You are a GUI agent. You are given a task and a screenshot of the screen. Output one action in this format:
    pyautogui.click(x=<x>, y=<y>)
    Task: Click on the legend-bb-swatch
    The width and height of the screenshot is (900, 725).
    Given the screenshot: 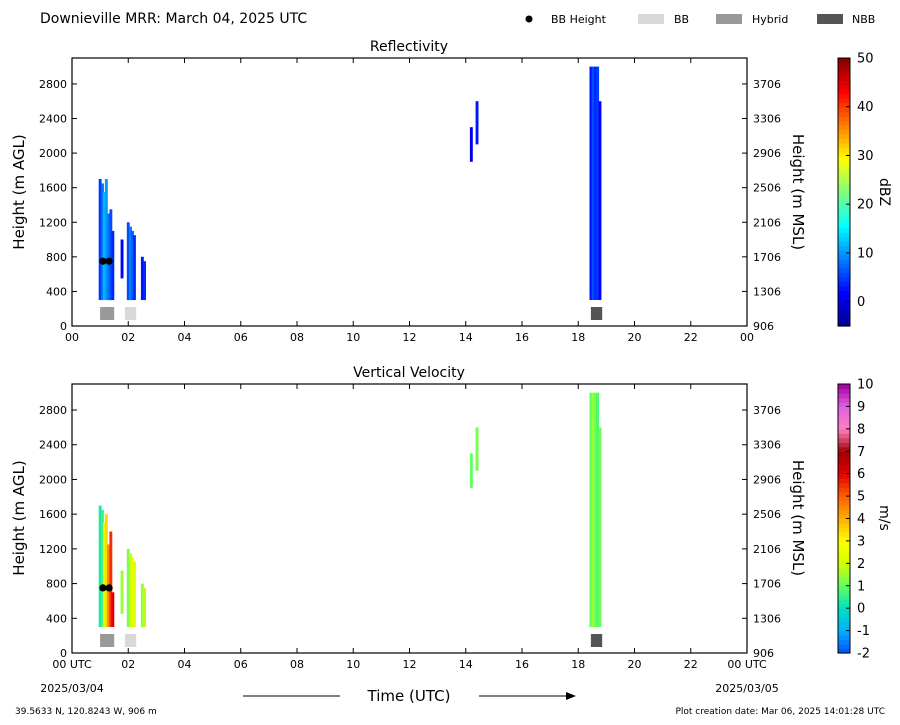 What is the action you would take?
    pyautogui.click(x=651, y=19)
    